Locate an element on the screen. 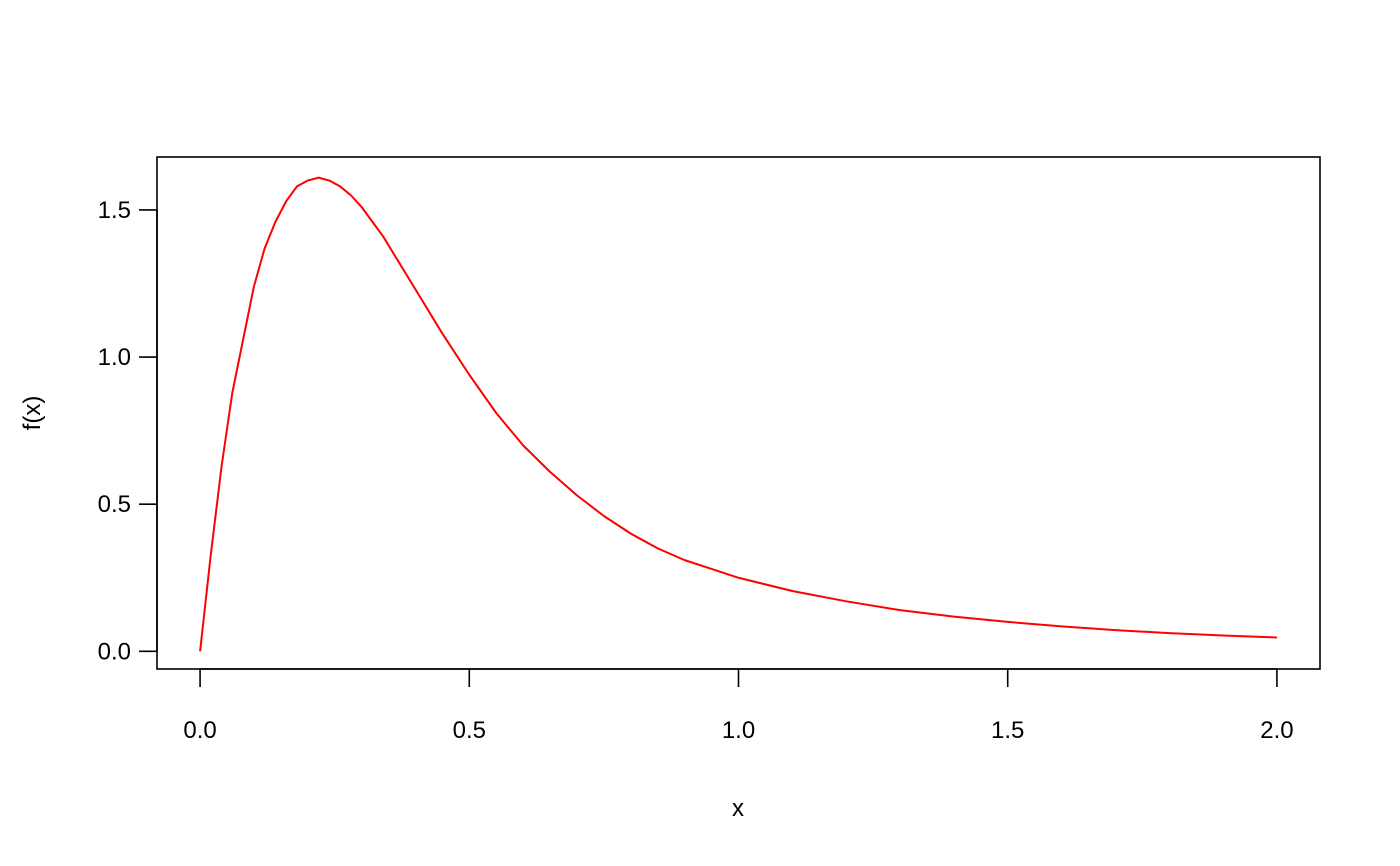  x-tick-label: 0.5 is located at coordinates (469, 730).